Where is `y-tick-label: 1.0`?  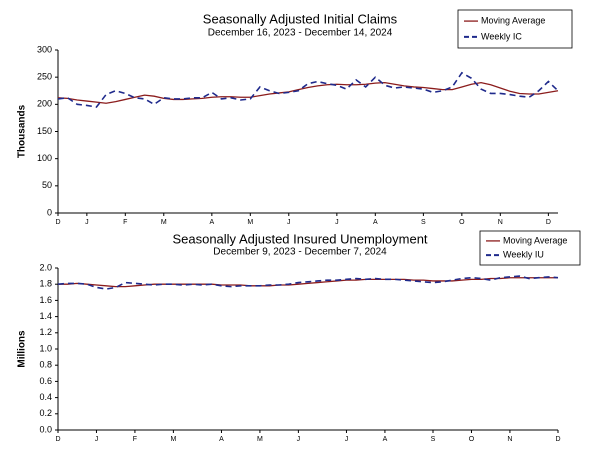
y-tick-label: 1.0 is located at coordinates (45, 348).